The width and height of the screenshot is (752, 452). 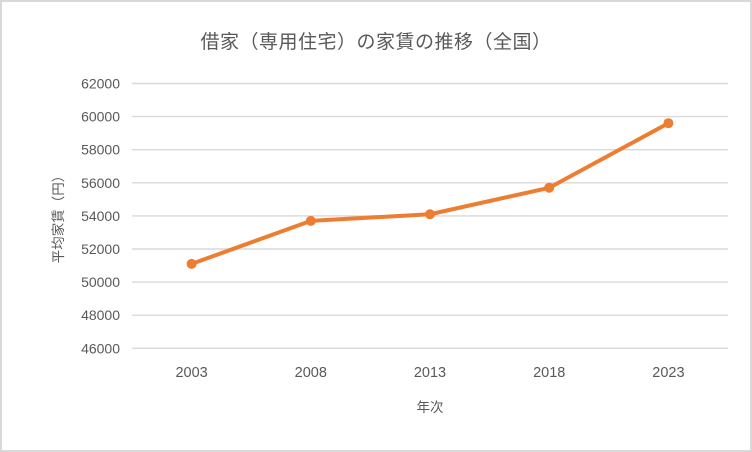 What do you see at coordinates (100, 282) in the screenshot?
I see `y-tick-label: 50000` at bounding box center [100, 282].